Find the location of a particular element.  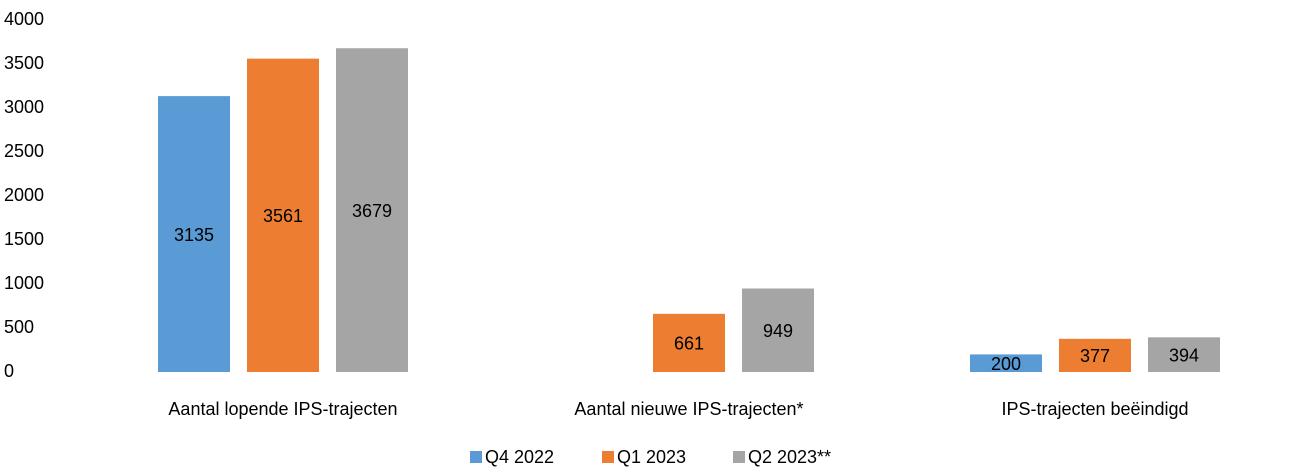

legend-label: Q1 2023 is located at coordinates (651, 457).